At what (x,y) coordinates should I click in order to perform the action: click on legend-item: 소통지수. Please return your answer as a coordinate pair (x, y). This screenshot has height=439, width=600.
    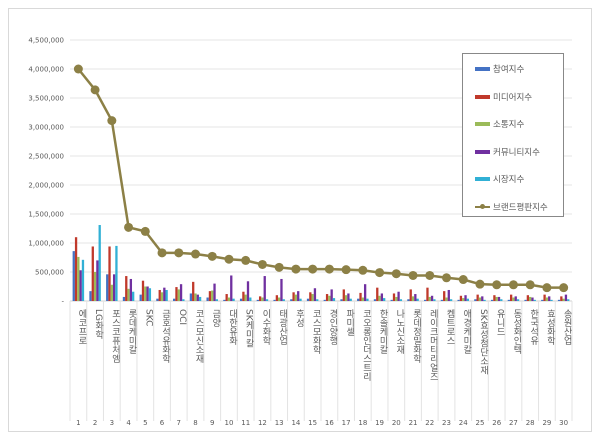
    Looking at the image, I should click on (499, 124).